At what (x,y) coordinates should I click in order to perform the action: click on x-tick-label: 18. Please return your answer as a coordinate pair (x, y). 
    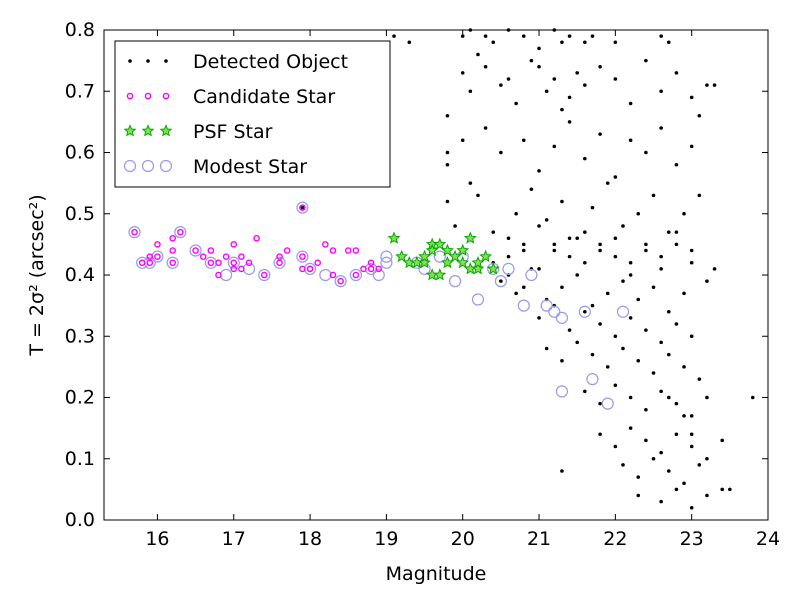
    Looking at the image, I should click on (310, 539).